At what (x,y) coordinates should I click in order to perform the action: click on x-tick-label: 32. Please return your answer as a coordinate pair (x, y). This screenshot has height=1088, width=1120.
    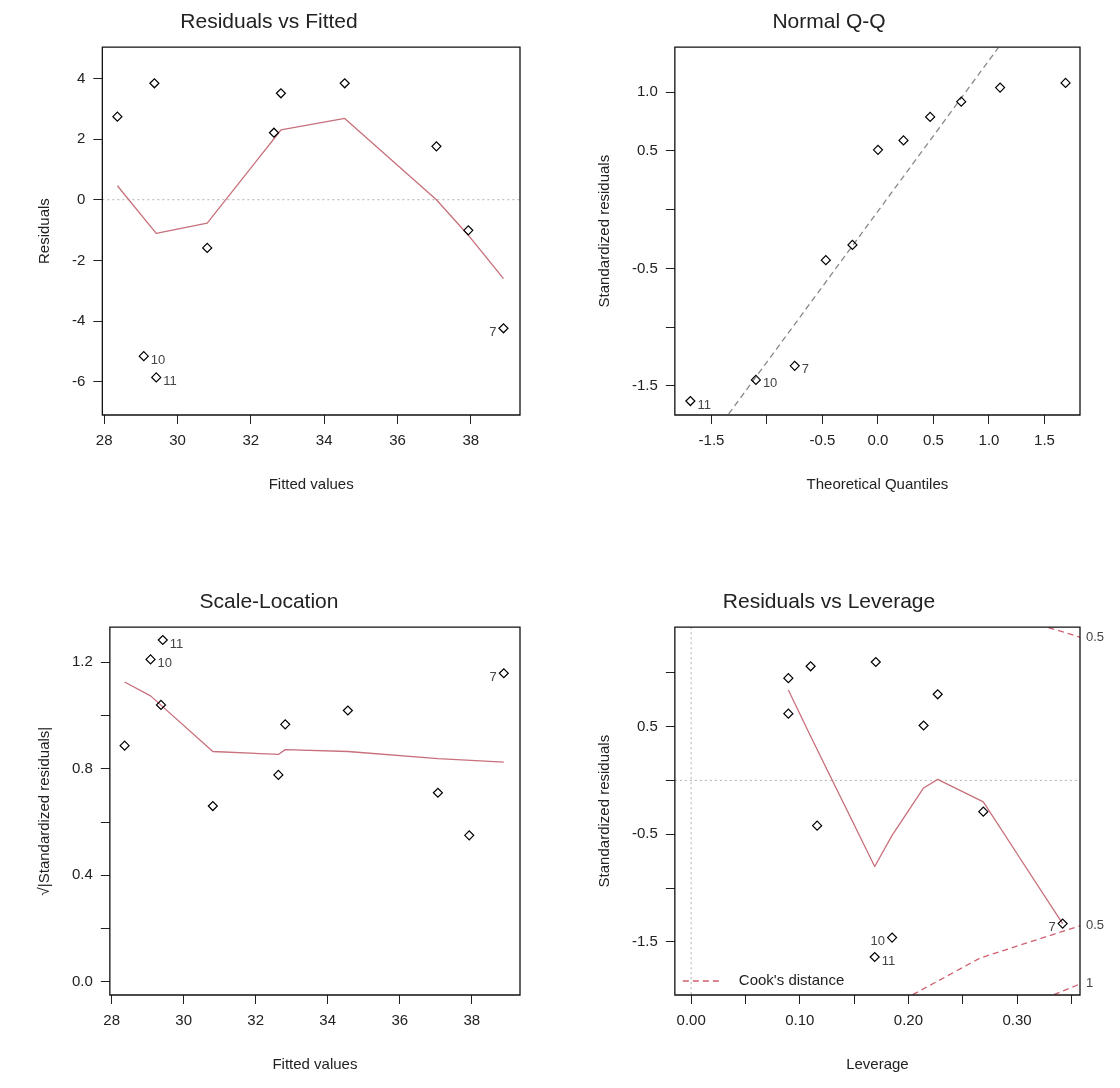
    Looking at the image, I should click on (256, 1020).